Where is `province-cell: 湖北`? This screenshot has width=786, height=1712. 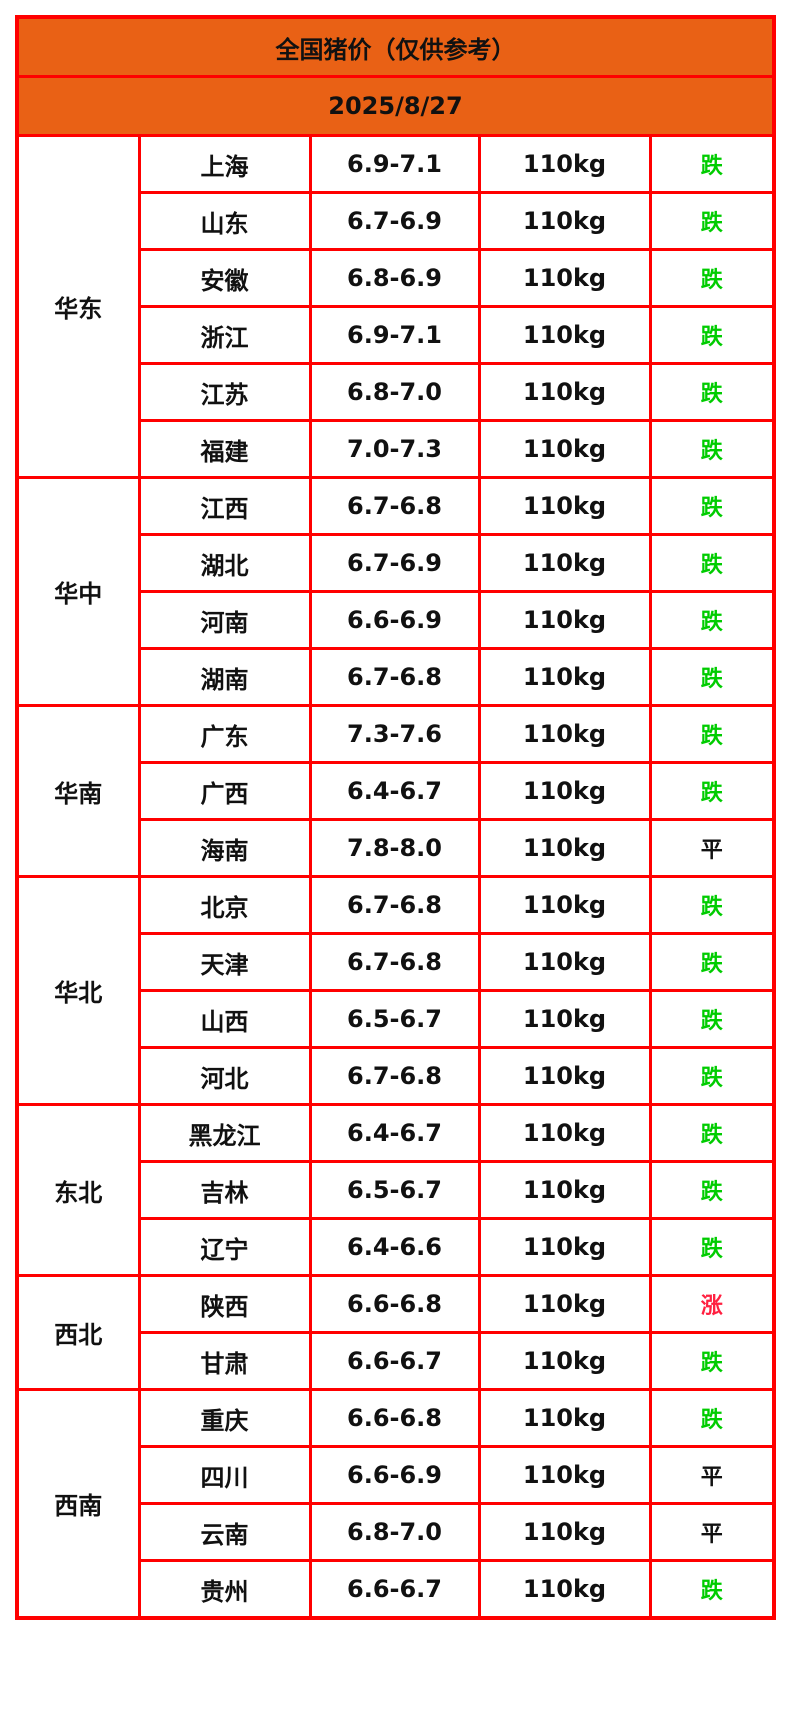
province-cell: 湖北 is located at coordinates (224, 563).